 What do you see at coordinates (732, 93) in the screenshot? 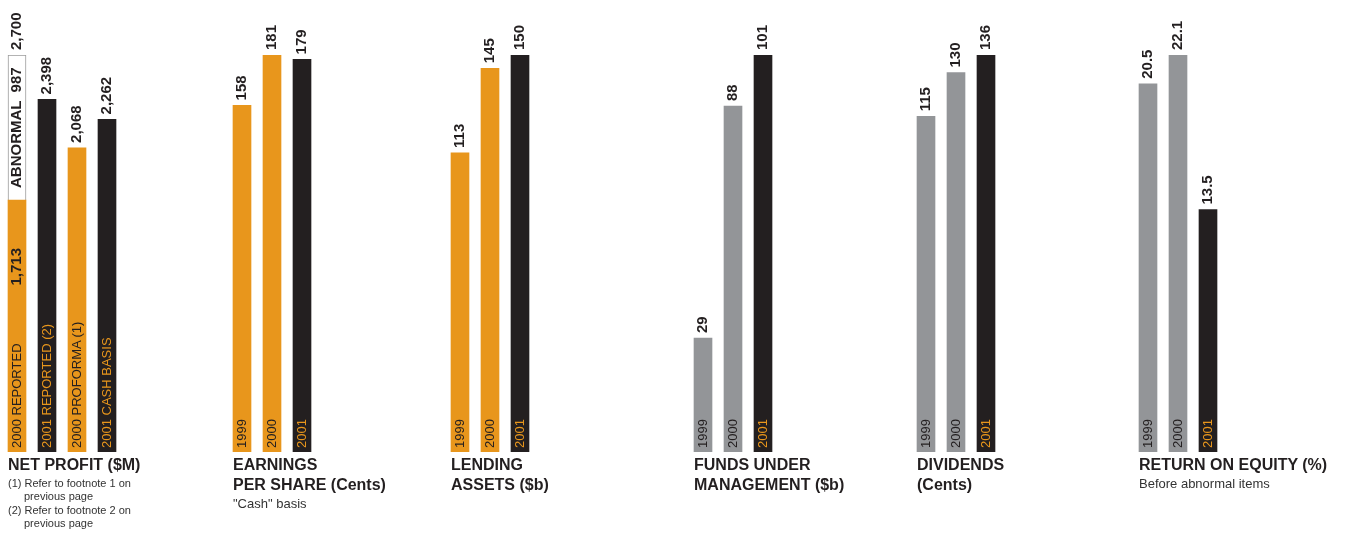
I see `data-label: 88` at bounding box center [732, 93].